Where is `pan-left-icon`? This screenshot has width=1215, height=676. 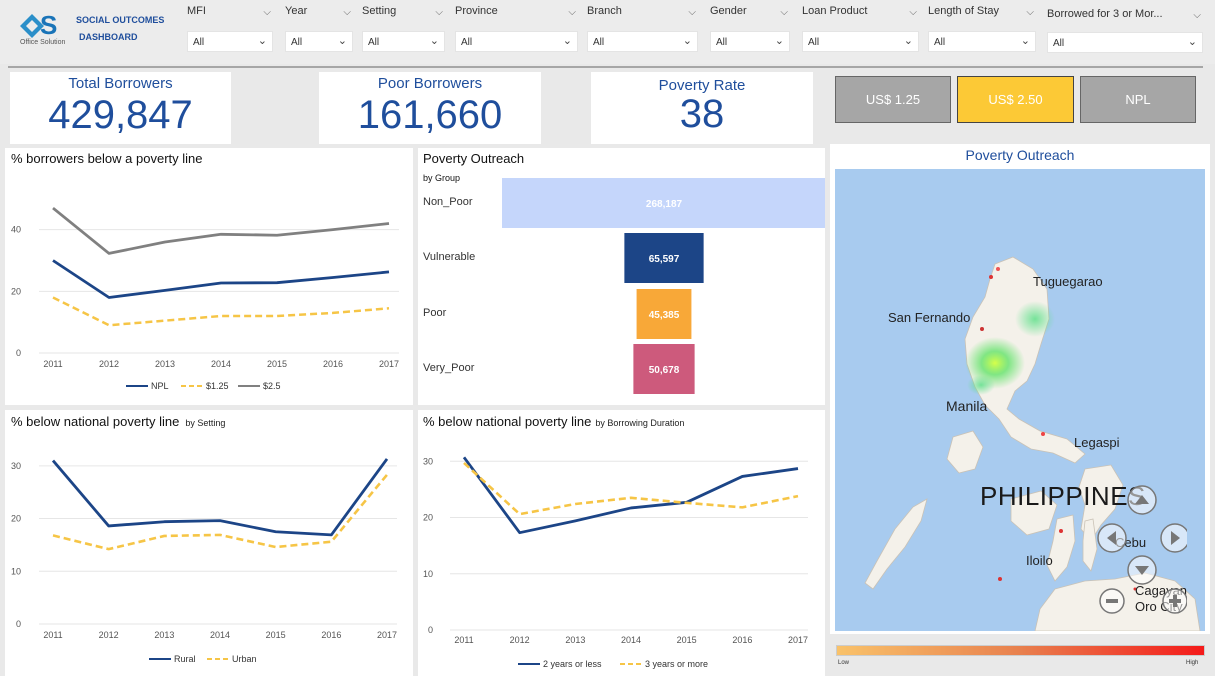 pan-left-icon is located at coordinates (1112, 538).